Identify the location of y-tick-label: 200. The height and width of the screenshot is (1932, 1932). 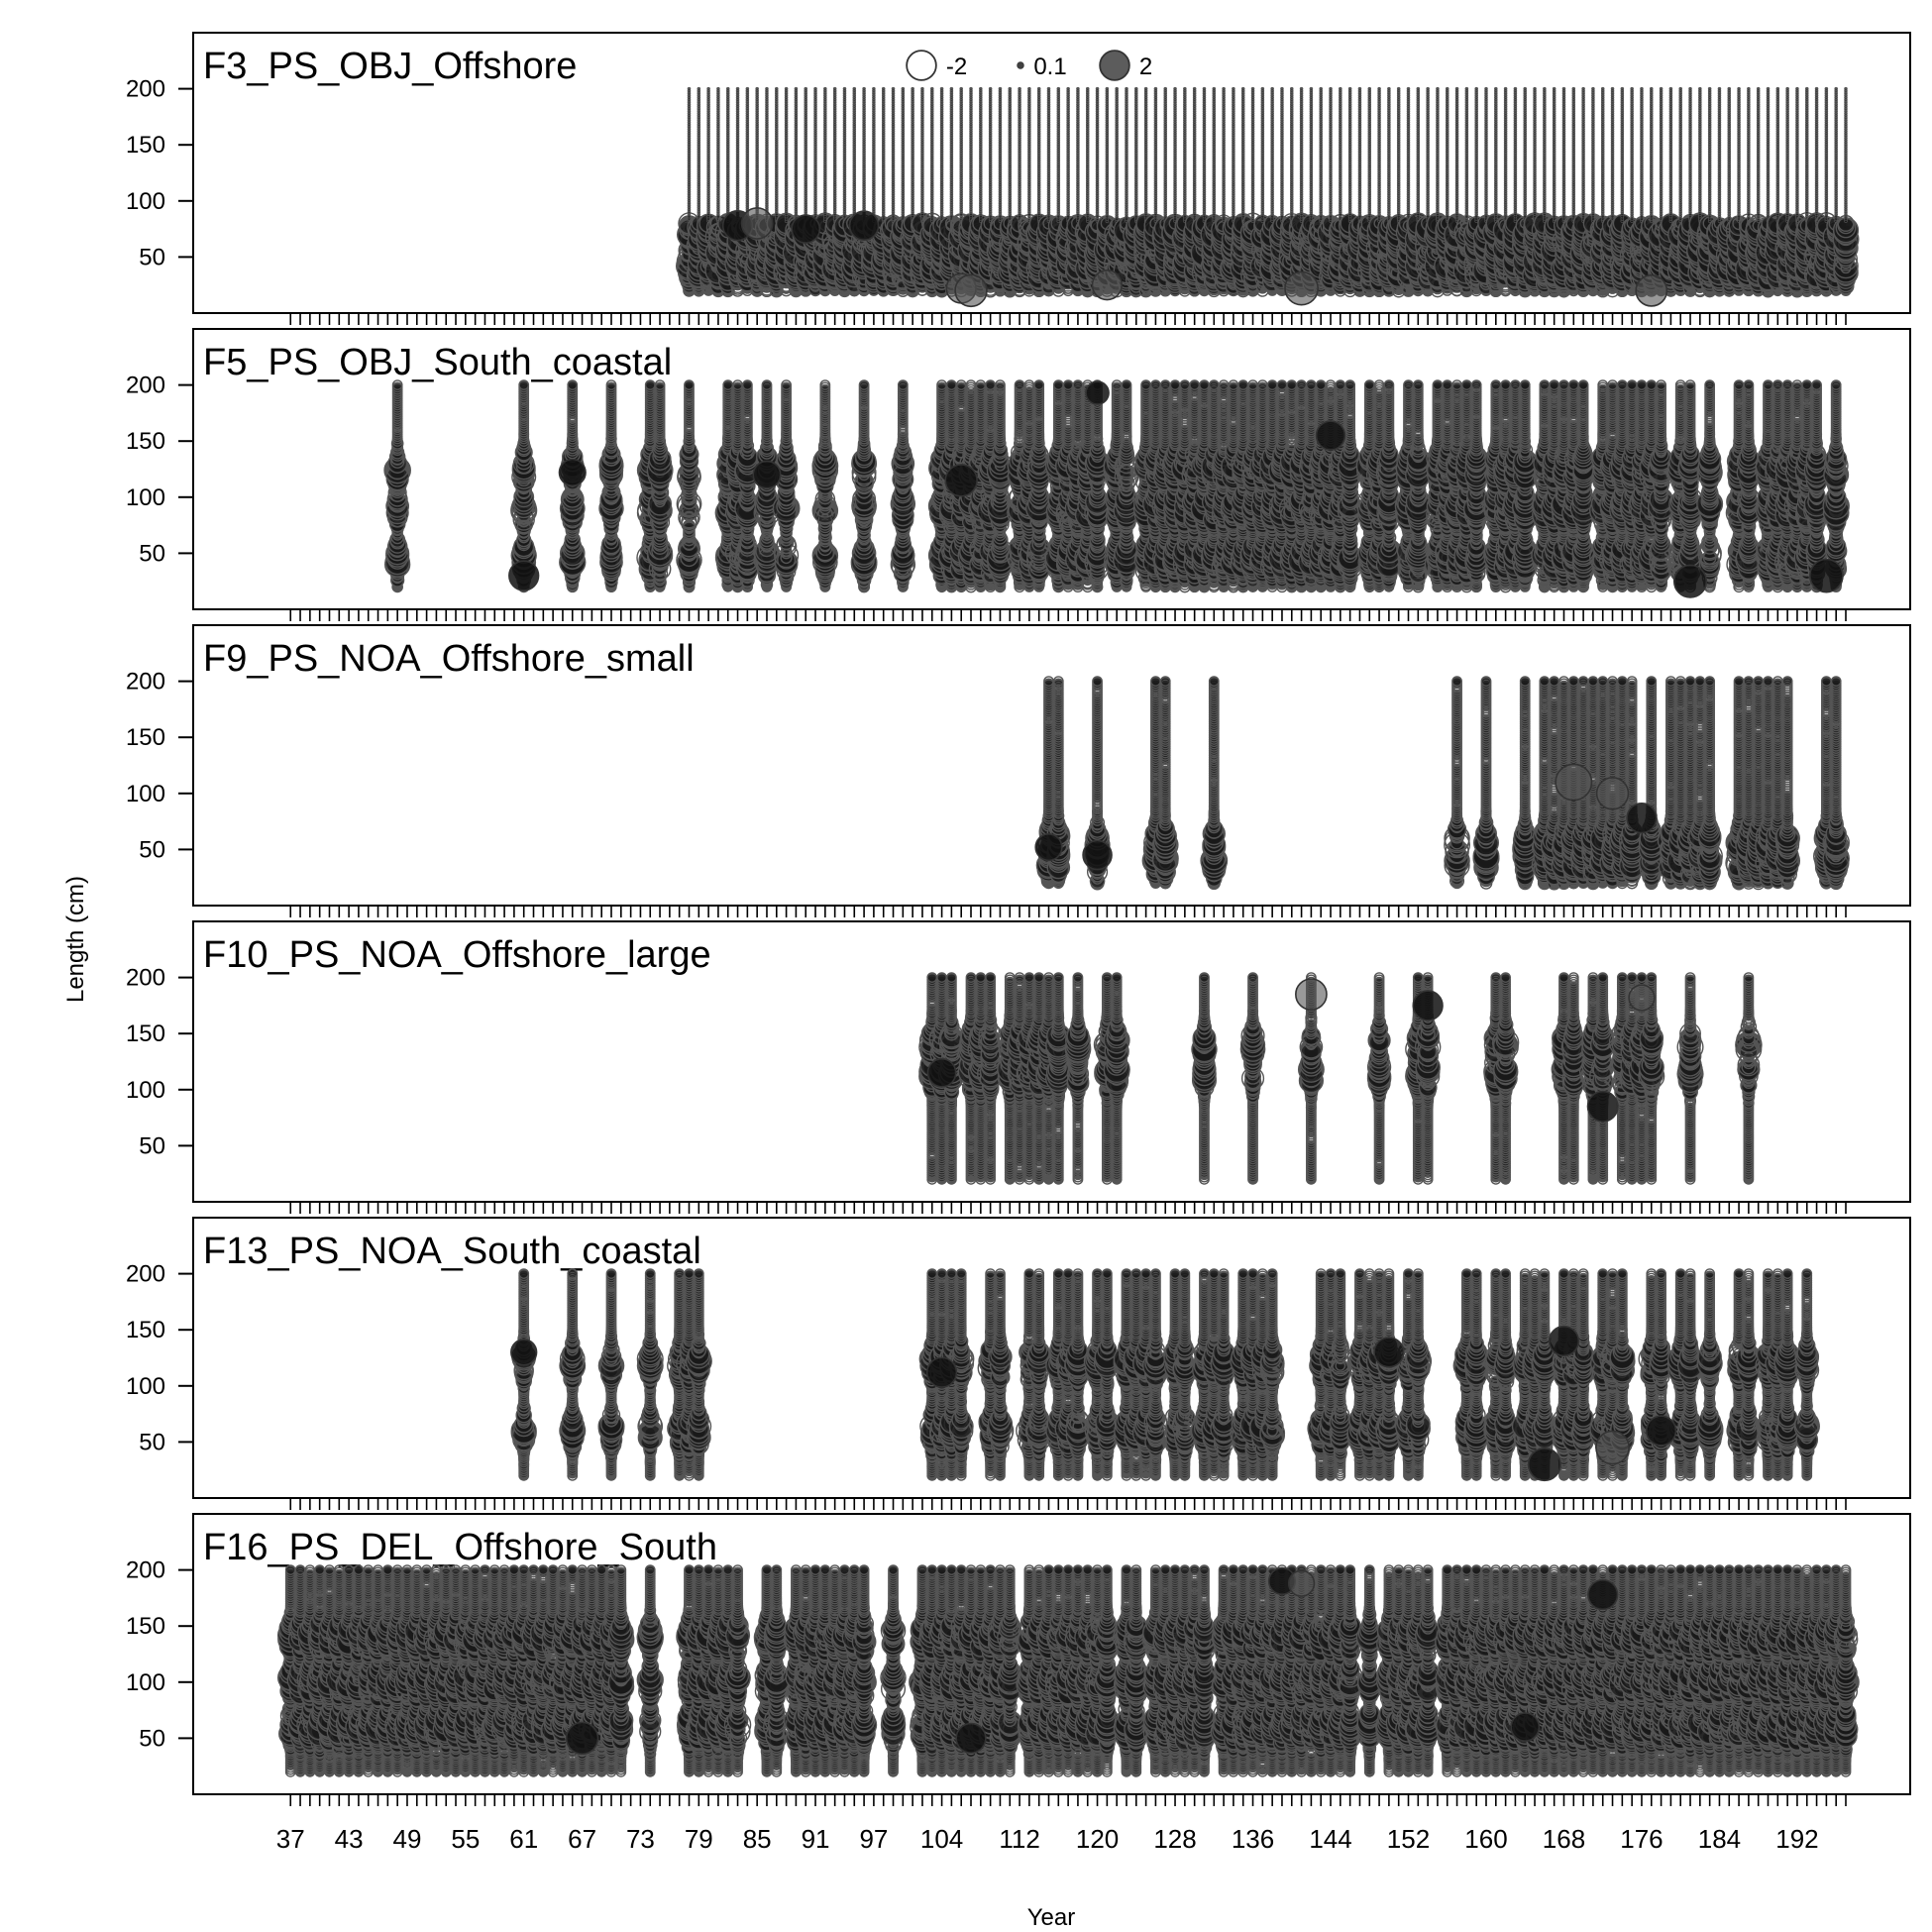
(145, 89).